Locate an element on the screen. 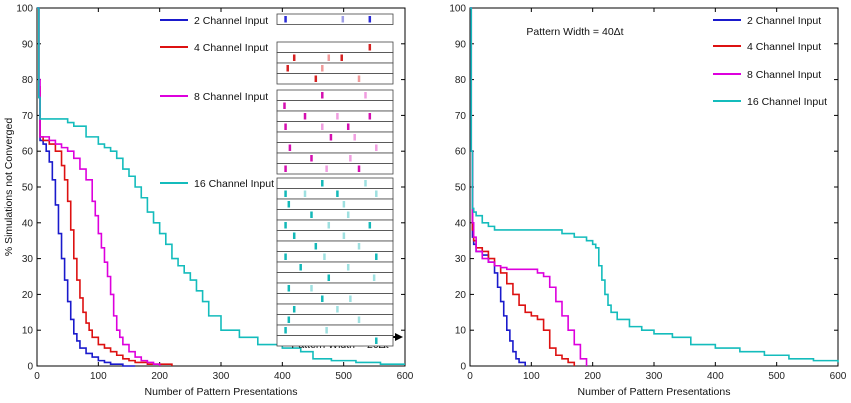  y-tick-label: 50 is located at coordinates (461, 188).